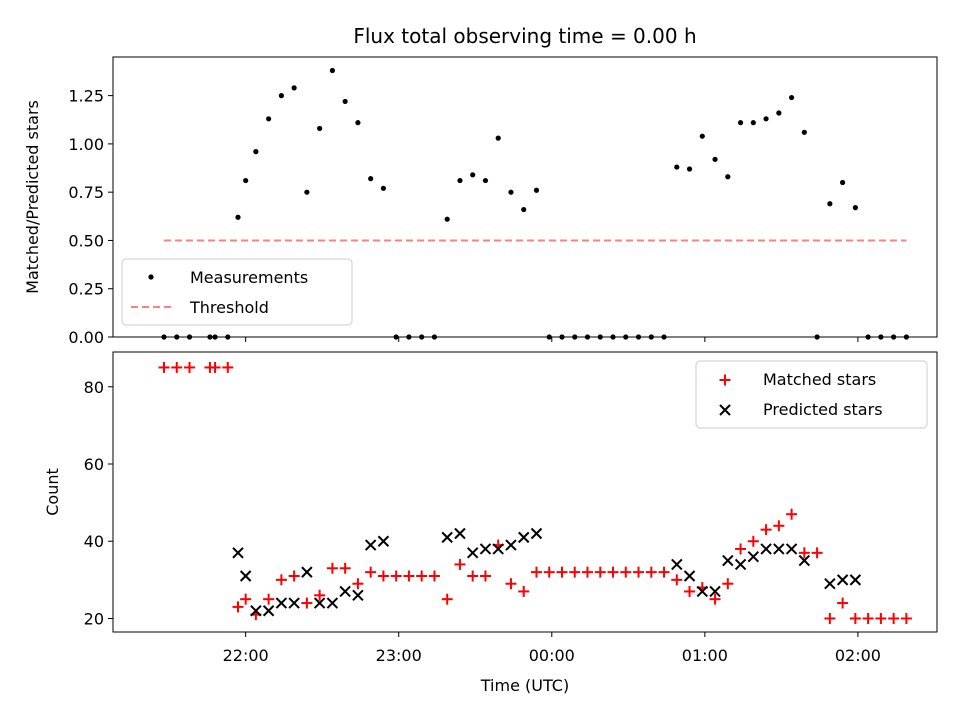 The width and height of the screenshot is (960, 724). I want to click on x-axis-label: Time (UTC), so click(524, 685).